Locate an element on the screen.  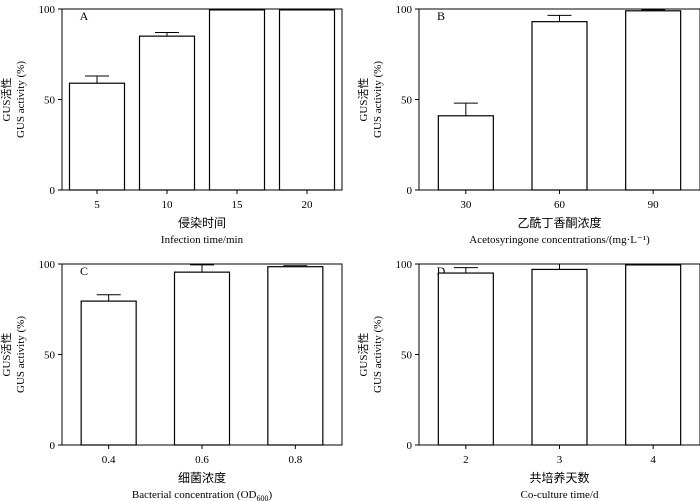
panel-label: B is located at coordinates (441, 16).